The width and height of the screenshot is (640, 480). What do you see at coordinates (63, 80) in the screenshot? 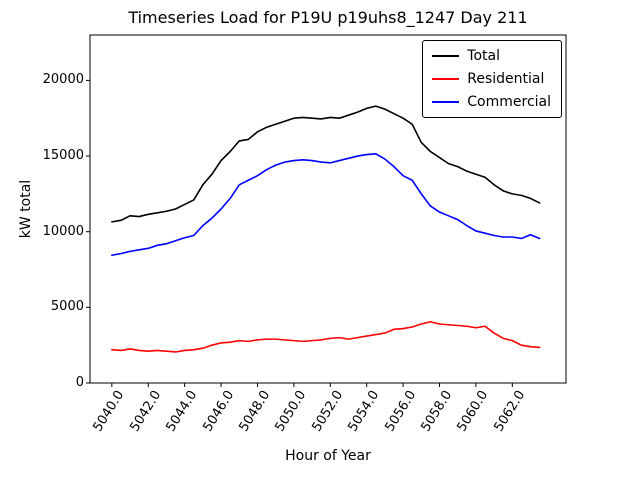
I see `y-tick-label: 20000` at bounding box center [63, 80].